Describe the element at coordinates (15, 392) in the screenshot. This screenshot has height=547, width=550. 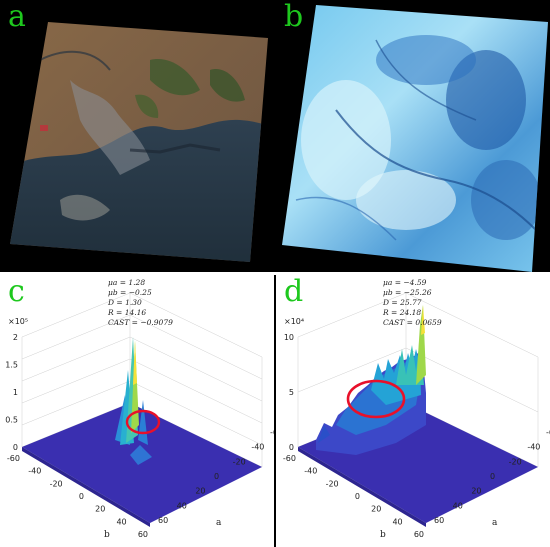
I see `z-tick-label: 1` at that location.